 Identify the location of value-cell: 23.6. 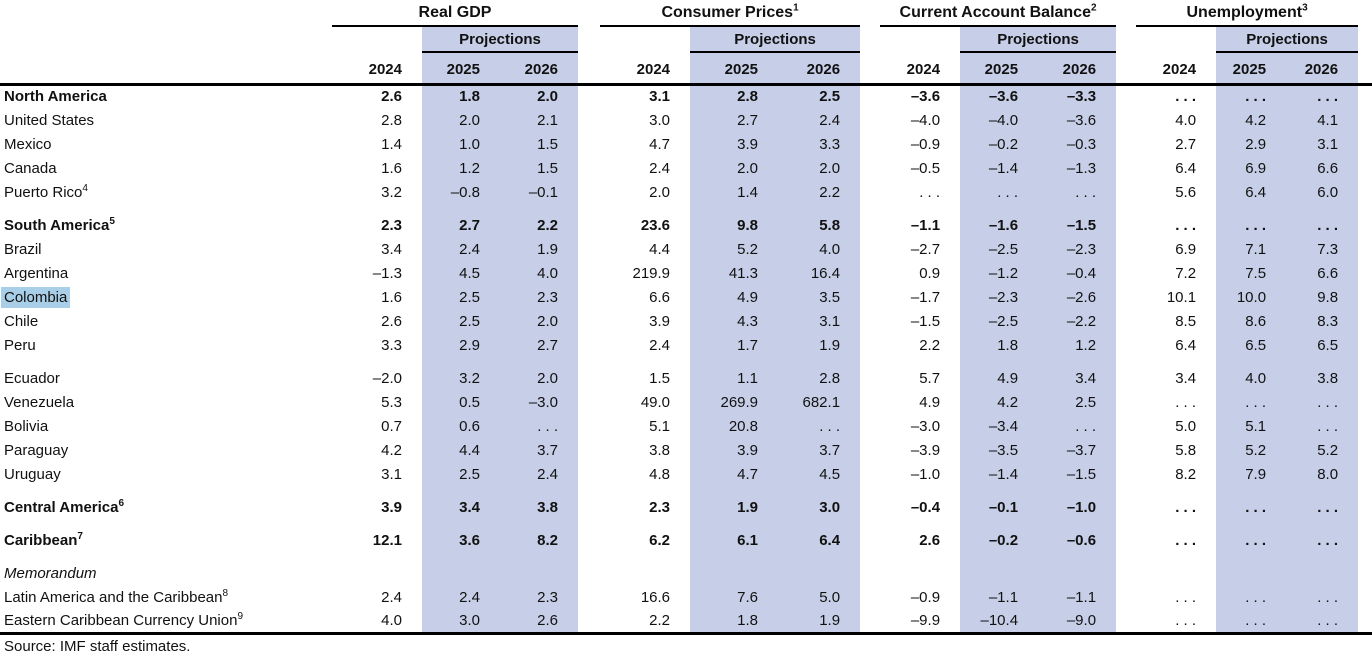
(655, 225).